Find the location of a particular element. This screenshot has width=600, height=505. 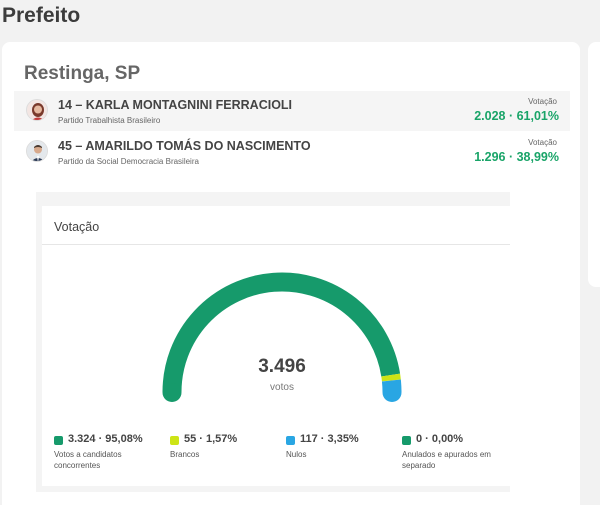

legend-label: Brancos is located at coordinates (185, 454).